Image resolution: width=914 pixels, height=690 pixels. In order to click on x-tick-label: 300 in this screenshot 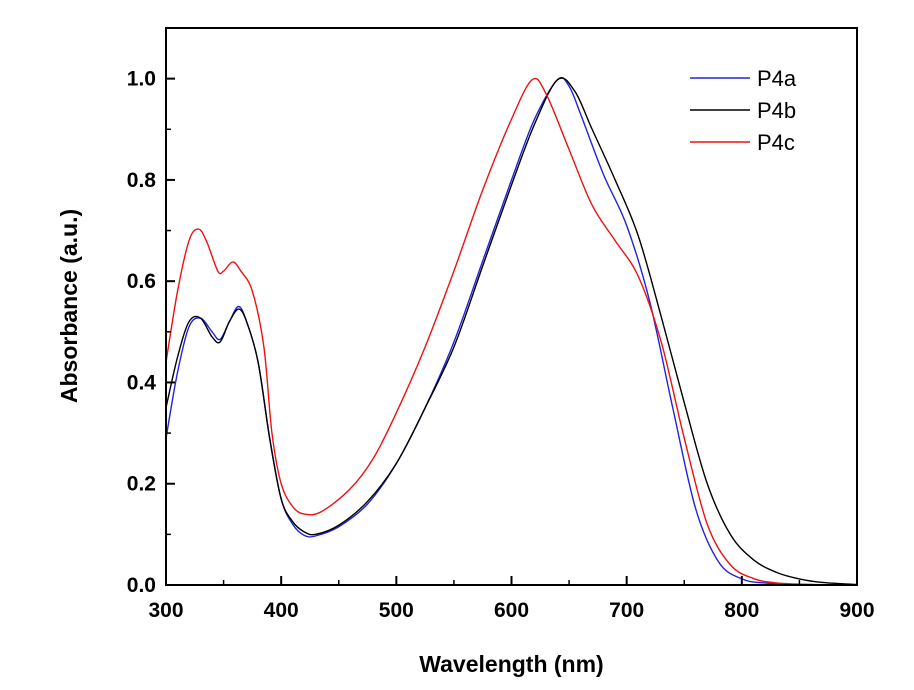, I will do `click(165, 610)`.